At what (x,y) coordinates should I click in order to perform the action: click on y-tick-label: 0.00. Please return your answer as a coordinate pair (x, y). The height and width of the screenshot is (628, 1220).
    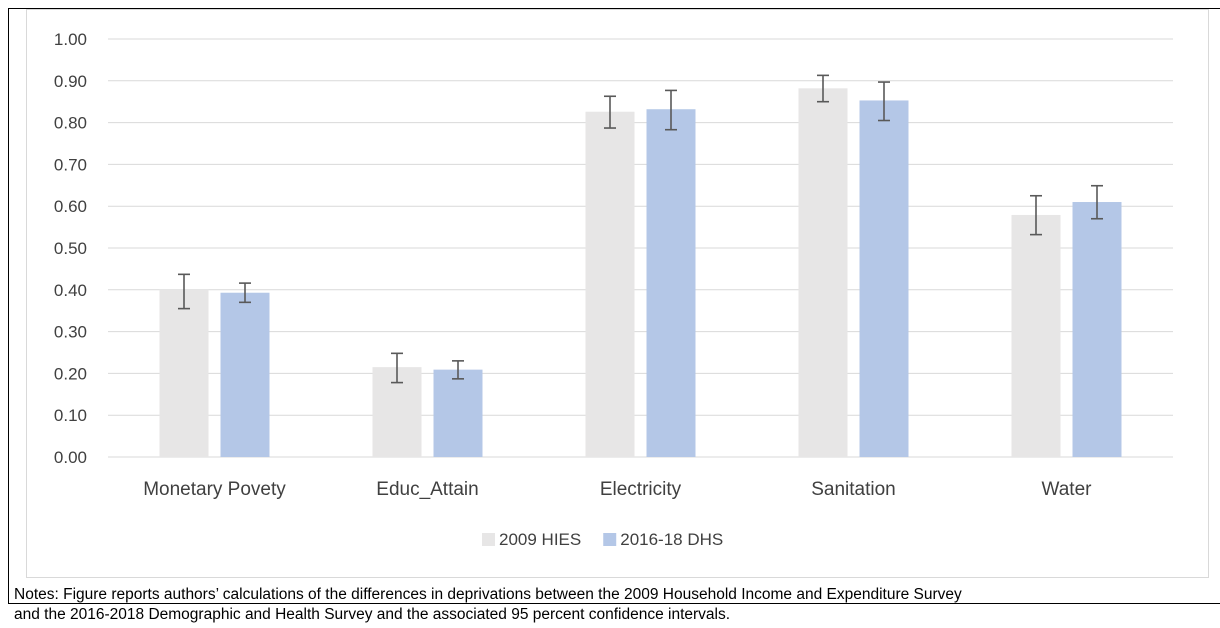
    Looking at the image, I should click on (70, 457).